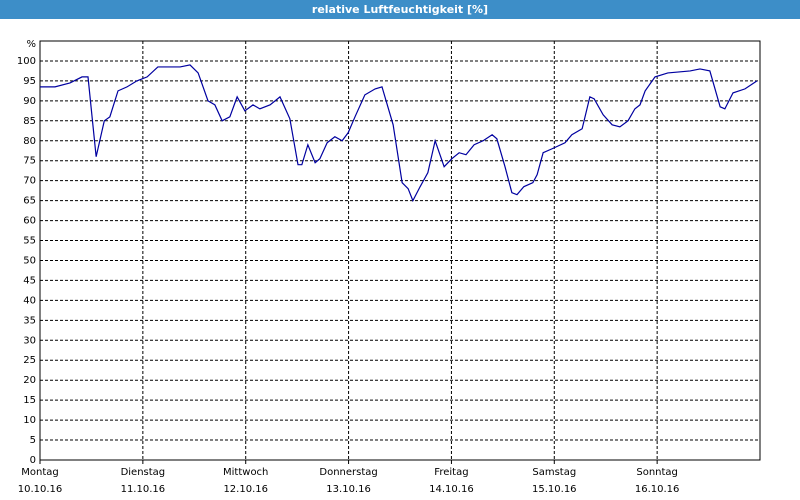  What do you see at coordinates (29, 181) in the screenshot?
I see `y-tick-label: 70` at bounding box center [29, 181].